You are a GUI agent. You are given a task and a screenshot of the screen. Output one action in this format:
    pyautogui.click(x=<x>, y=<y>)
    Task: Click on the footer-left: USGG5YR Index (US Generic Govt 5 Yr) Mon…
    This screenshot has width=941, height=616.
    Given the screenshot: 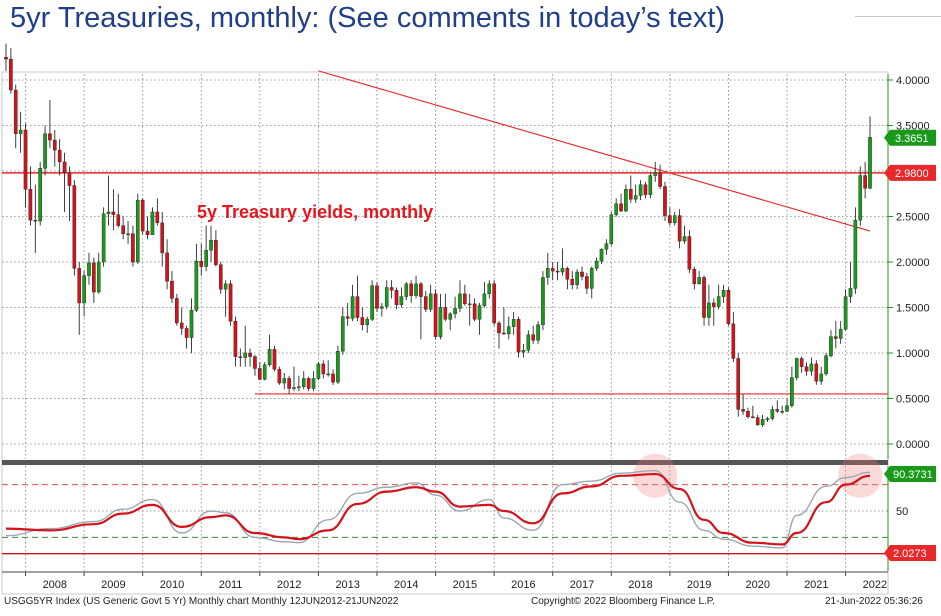 What is the action you would take?
    pyautogui.click(x=201, y=601)
    